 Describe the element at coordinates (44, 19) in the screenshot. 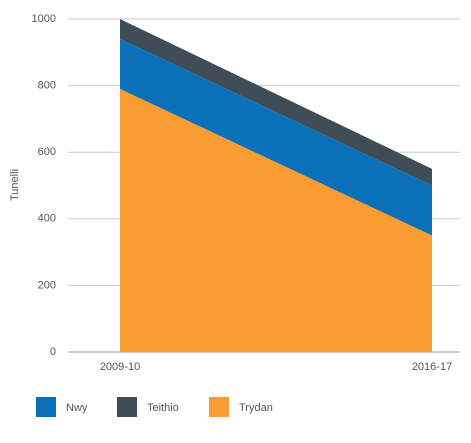

I see `y-tick-label: 1000` at that location.